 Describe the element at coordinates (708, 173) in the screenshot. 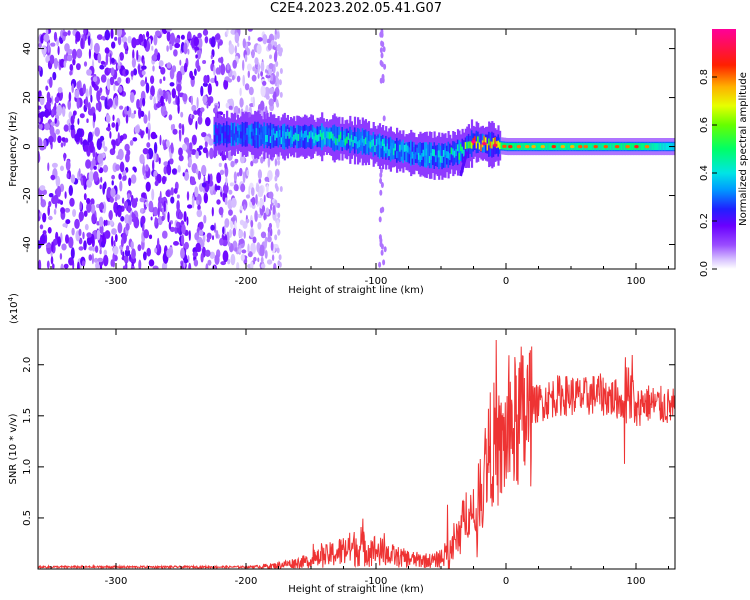

I see `colorbar-ticks: 0.0 0.2 0.4 0.6 0.8` at that location.